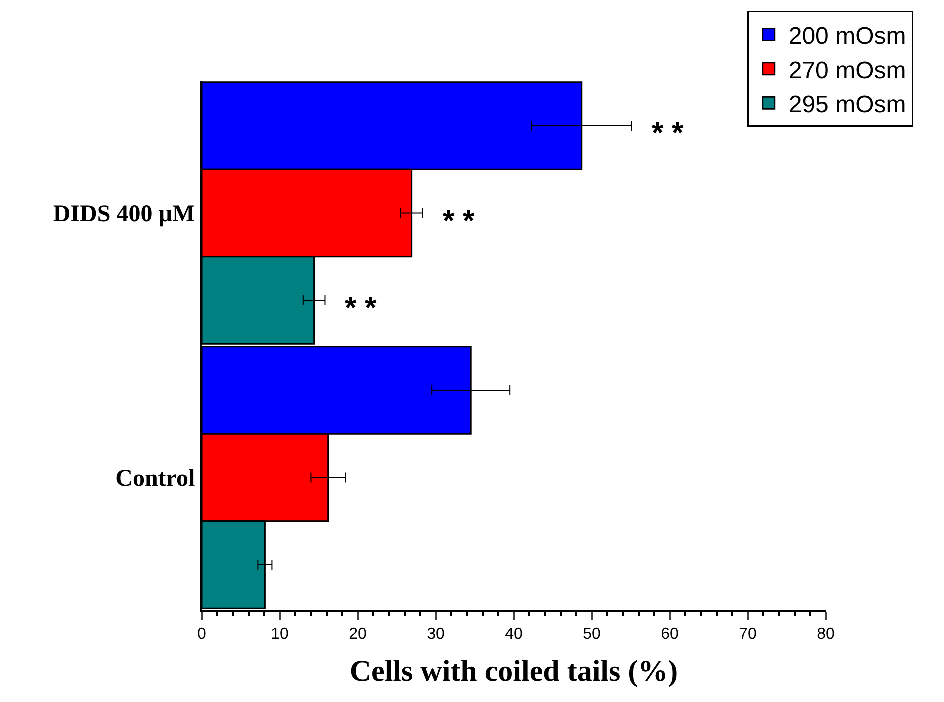 The width and height of the screenshot is (944, 702). Describe the element at coordinates (280, 635) in the screenshot. I see `x-tick-label: 10` at that location.